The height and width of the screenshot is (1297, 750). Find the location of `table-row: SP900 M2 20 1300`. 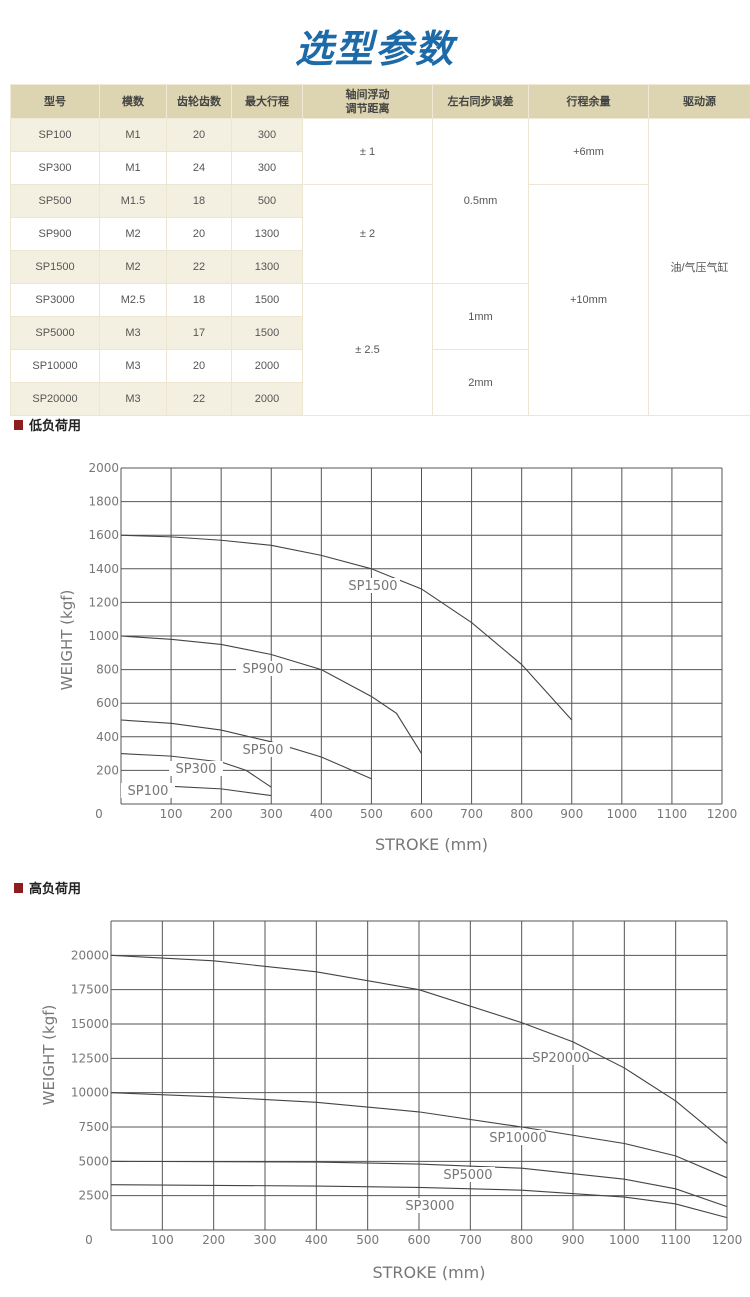

table-row: SP900 M2 20 1300 is located at coordinates (380, 234).